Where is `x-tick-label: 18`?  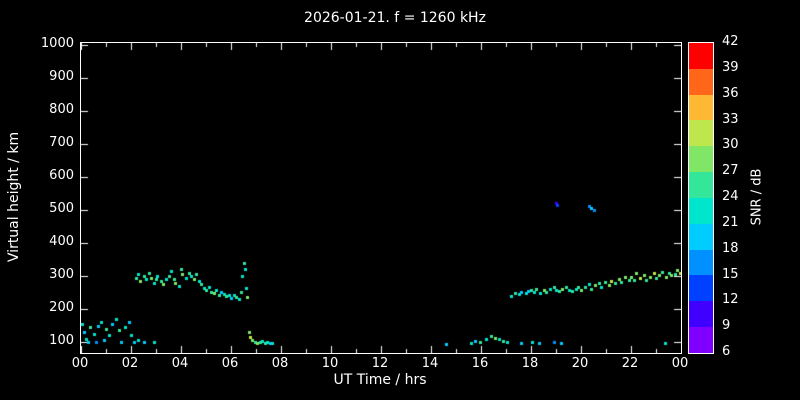 x-tick-label: 18 is located at coordinates (530, 363).